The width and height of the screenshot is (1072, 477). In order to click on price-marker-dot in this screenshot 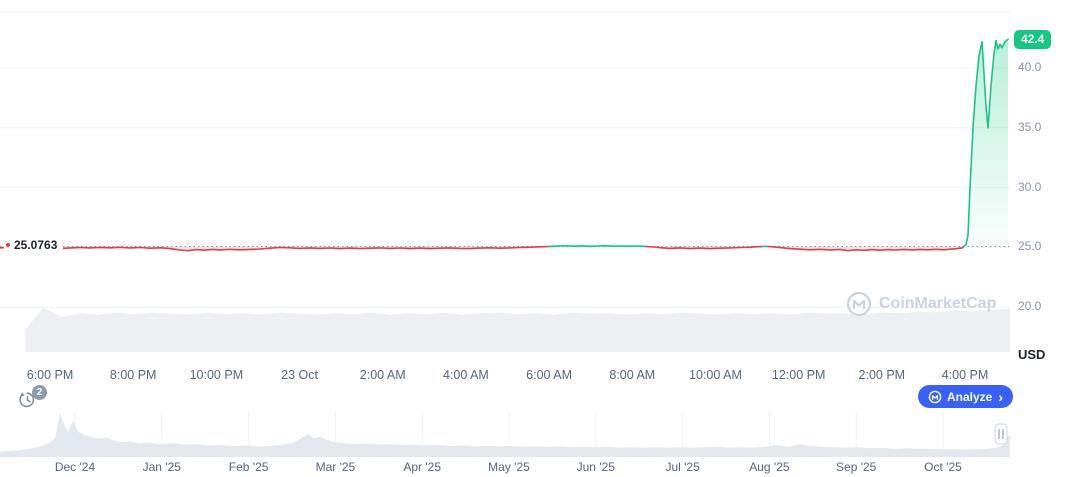, I will do `click(8, 245)`.